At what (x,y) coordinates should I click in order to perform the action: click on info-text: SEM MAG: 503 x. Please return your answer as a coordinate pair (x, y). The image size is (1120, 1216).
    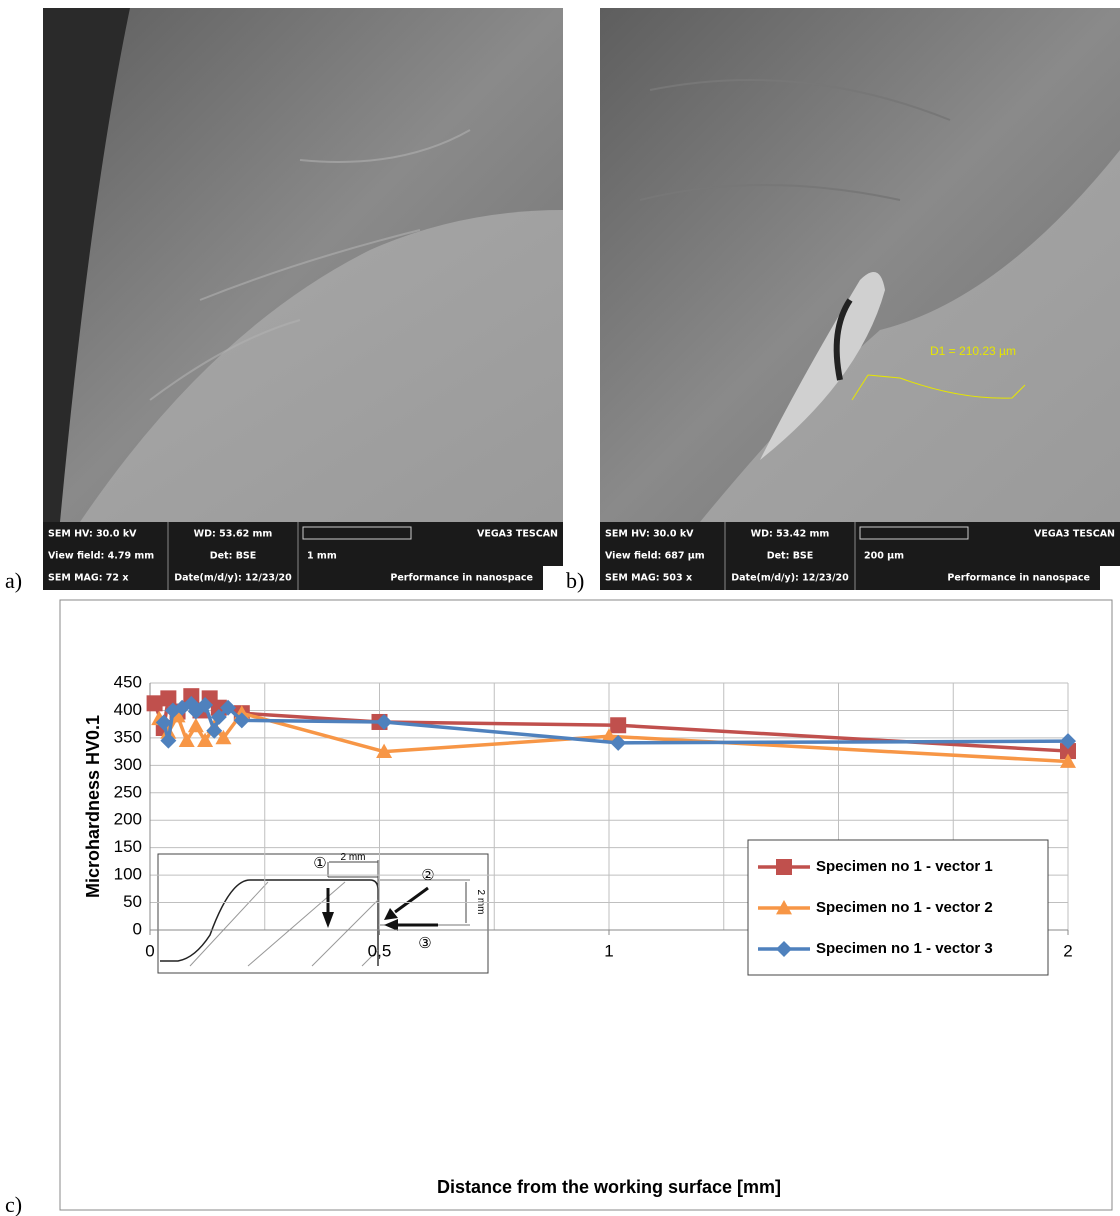
    Looking at the image, I should click on (648, 578).